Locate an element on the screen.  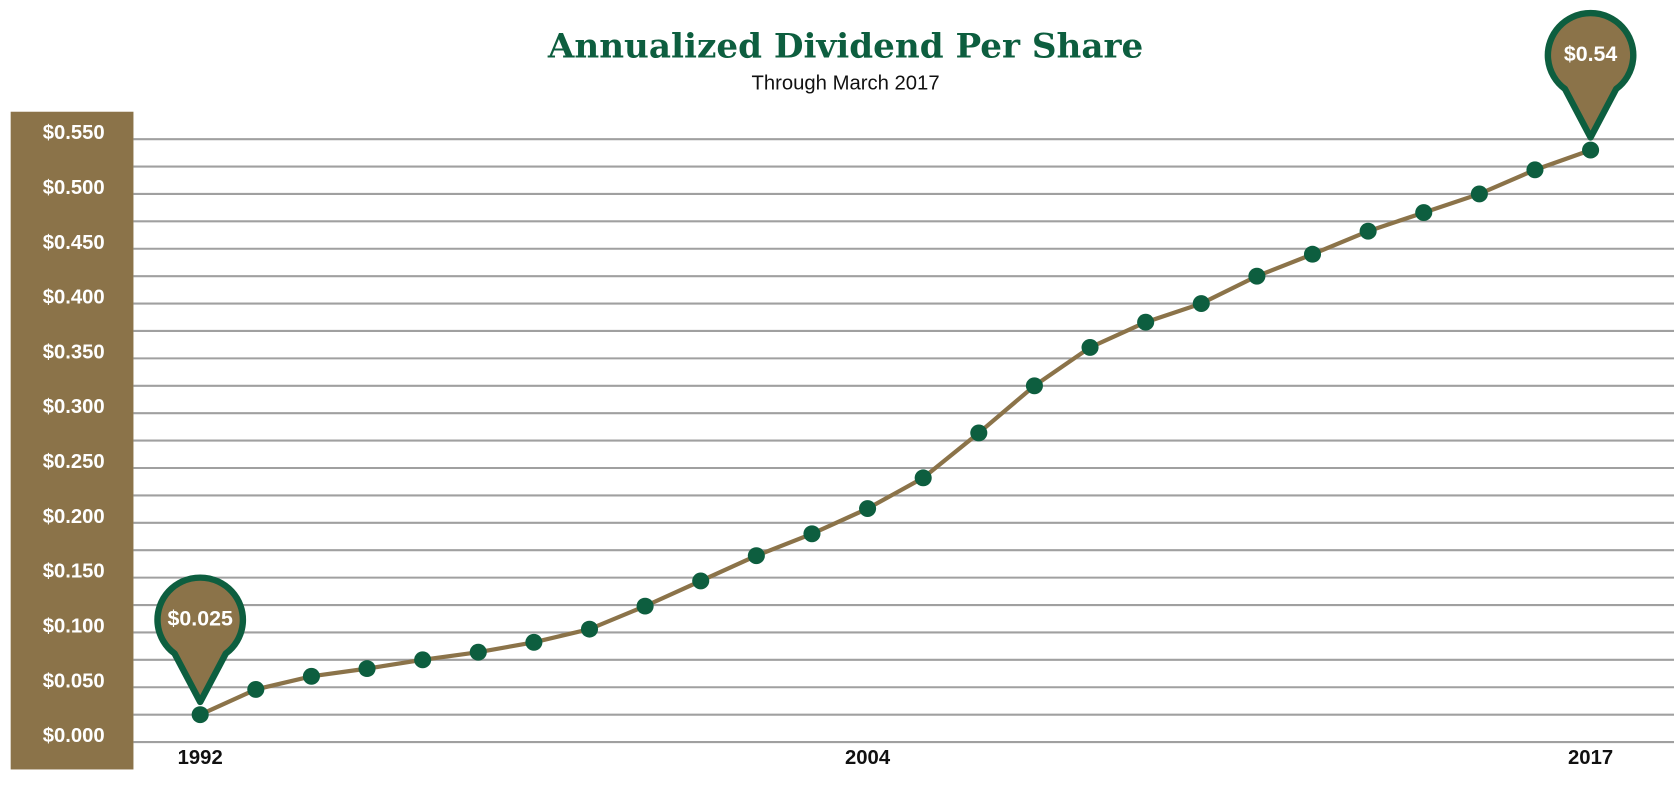
y-tick-label: $0.150 is located at coordinates (74, 572).